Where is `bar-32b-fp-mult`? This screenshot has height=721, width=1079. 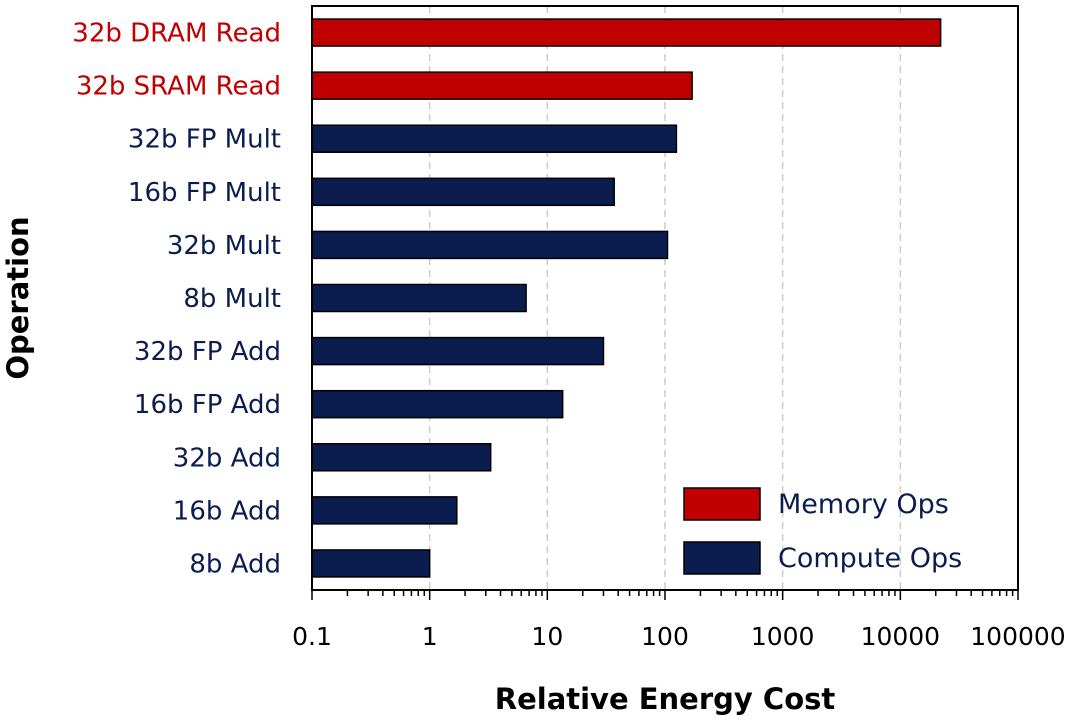
bar-32b-fp-mult is located at coordinates (494, 138).